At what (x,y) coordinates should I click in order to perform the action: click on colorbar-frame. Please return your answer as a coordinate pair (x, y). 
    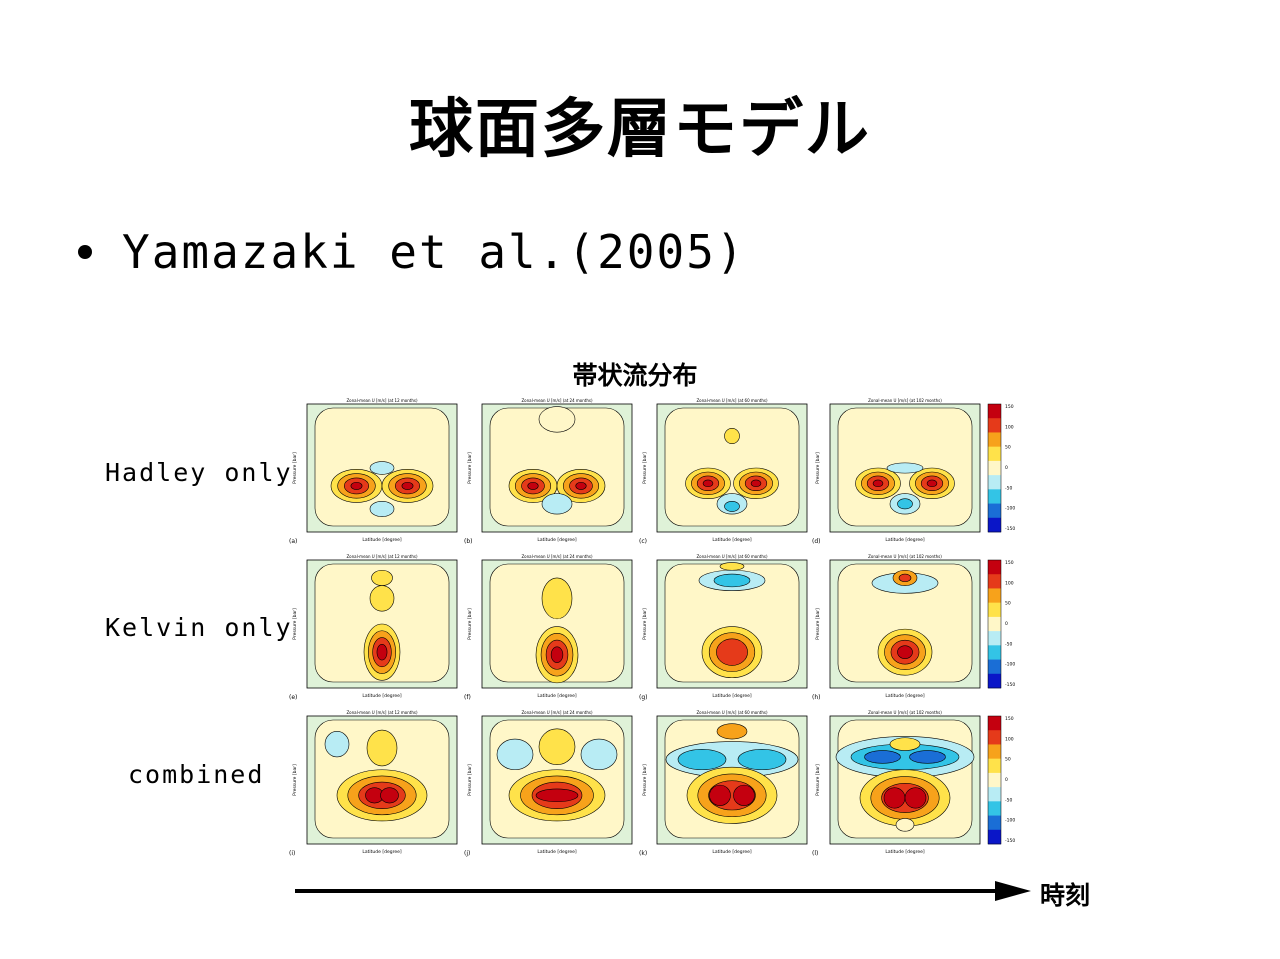
    Looking at the image, I should click on (994, 624).